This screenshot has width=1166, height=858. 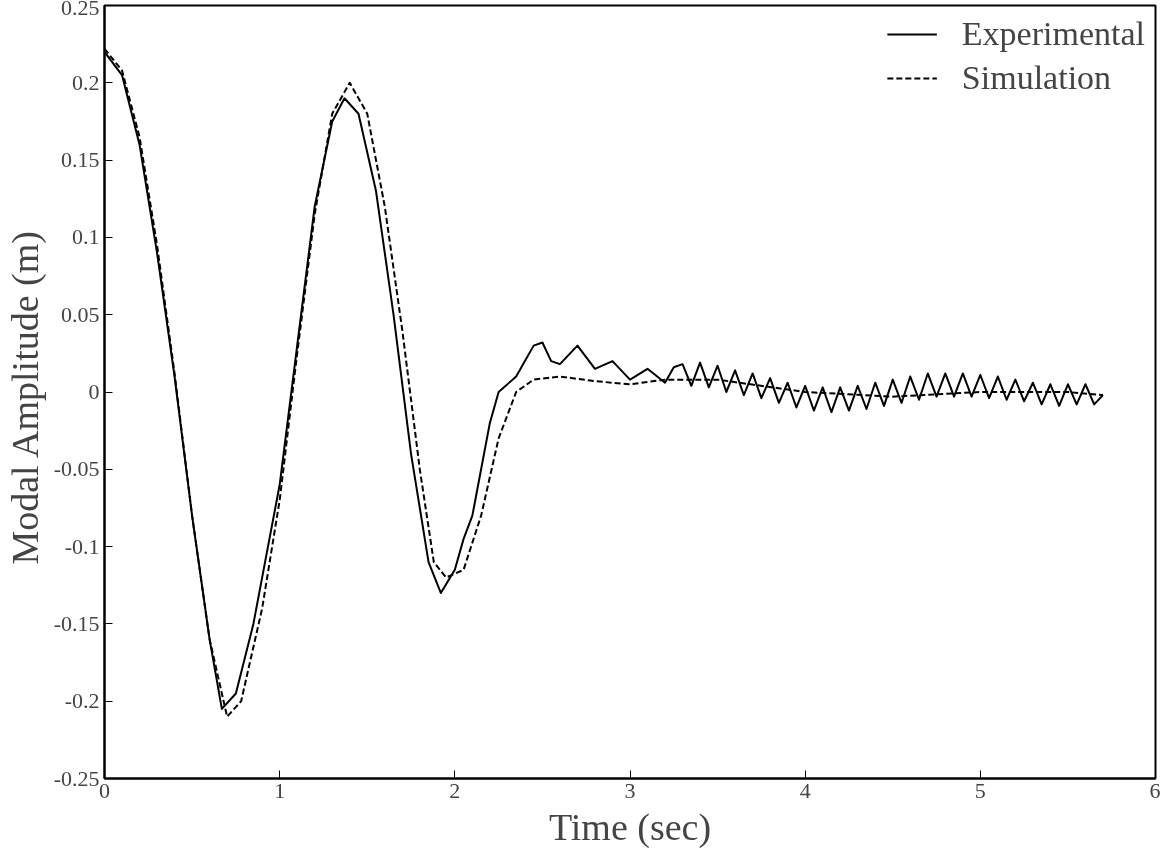 I want to click on x-tick-label: 5, so click(x=980, y=790).